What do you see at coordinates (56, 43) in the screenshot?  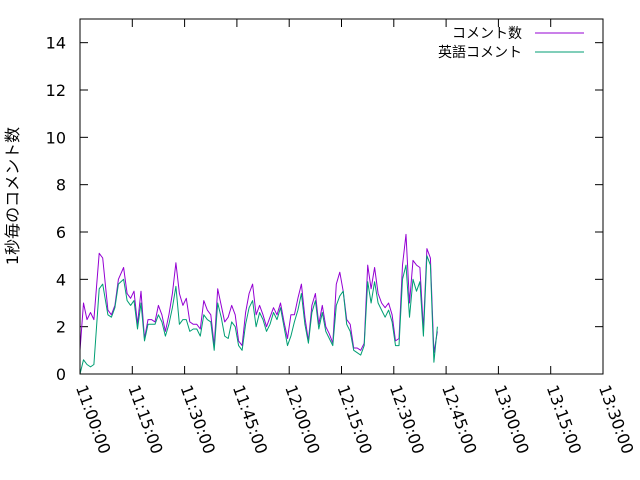 I see `y-tick-label: 14` at bounding box center [56, 43].